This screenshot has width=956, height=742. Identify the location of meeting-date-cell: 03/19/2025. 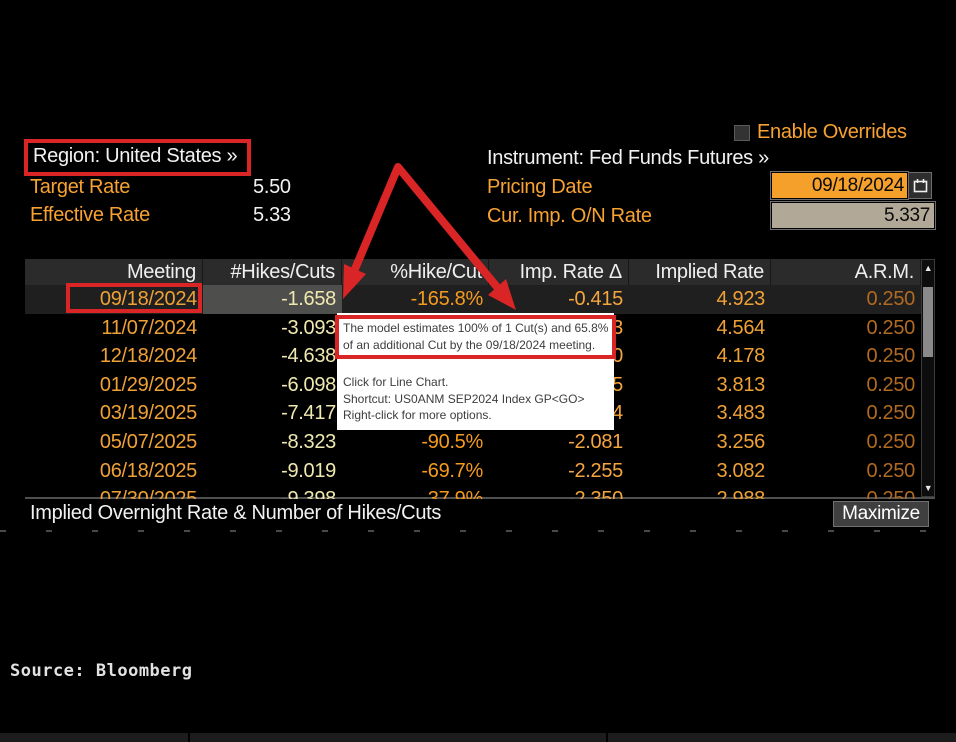
(148, 413).